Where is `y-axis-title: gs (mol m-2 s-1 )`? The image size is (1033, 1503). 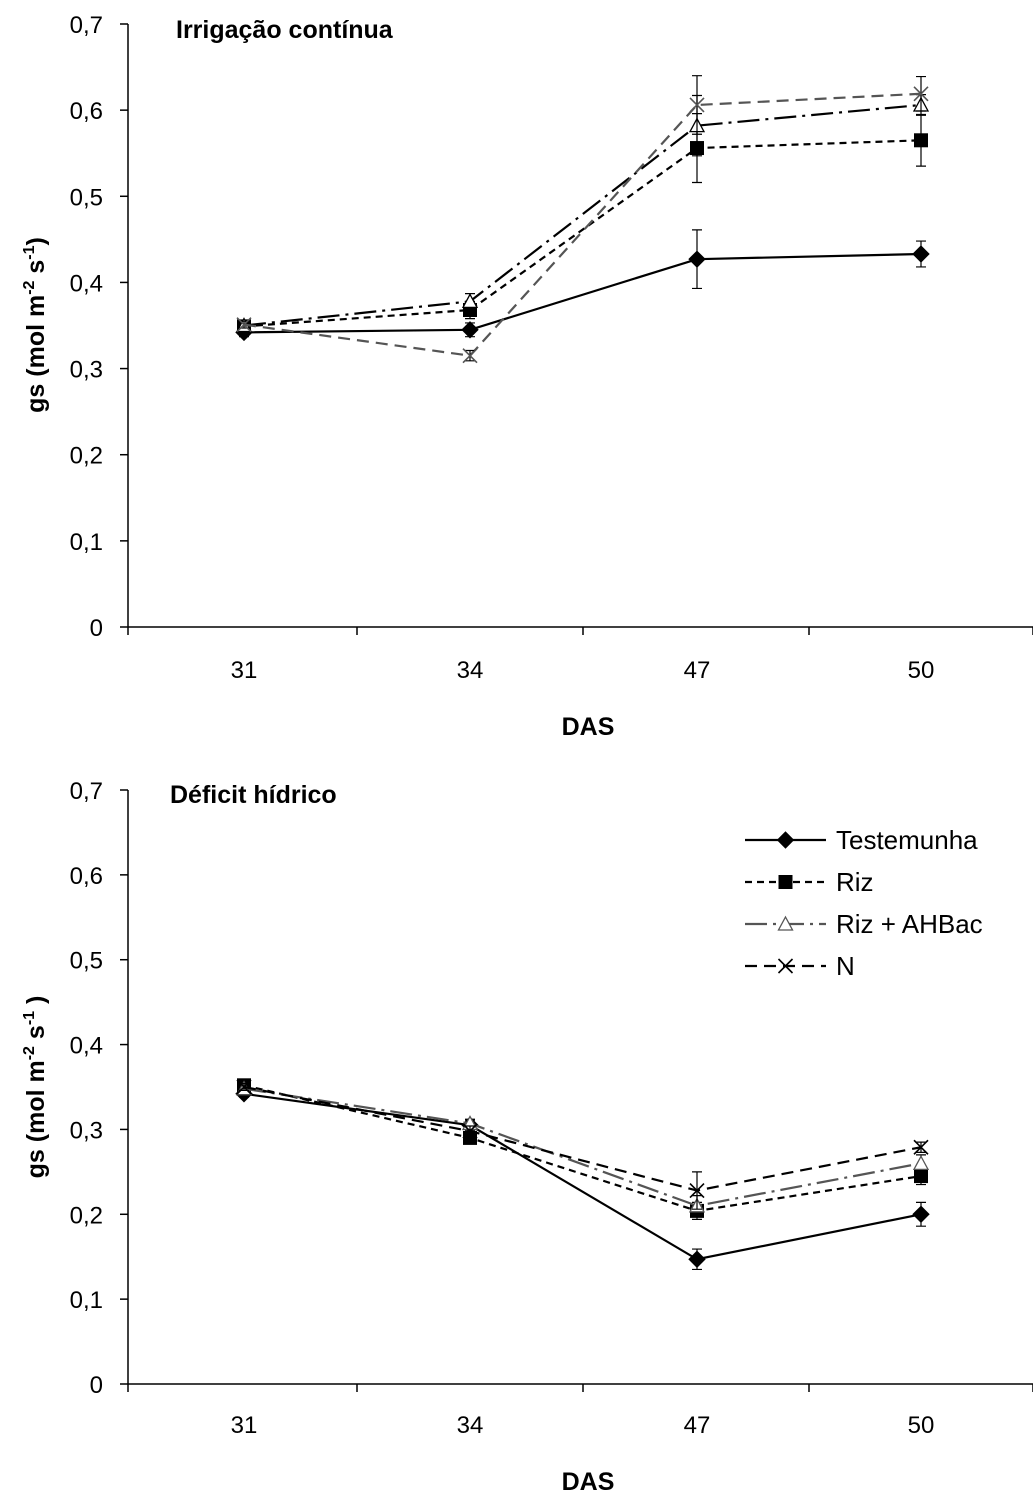
y-axis-title: gs (mol m-2 s-1 ) is located at coordinates (35, 1087).